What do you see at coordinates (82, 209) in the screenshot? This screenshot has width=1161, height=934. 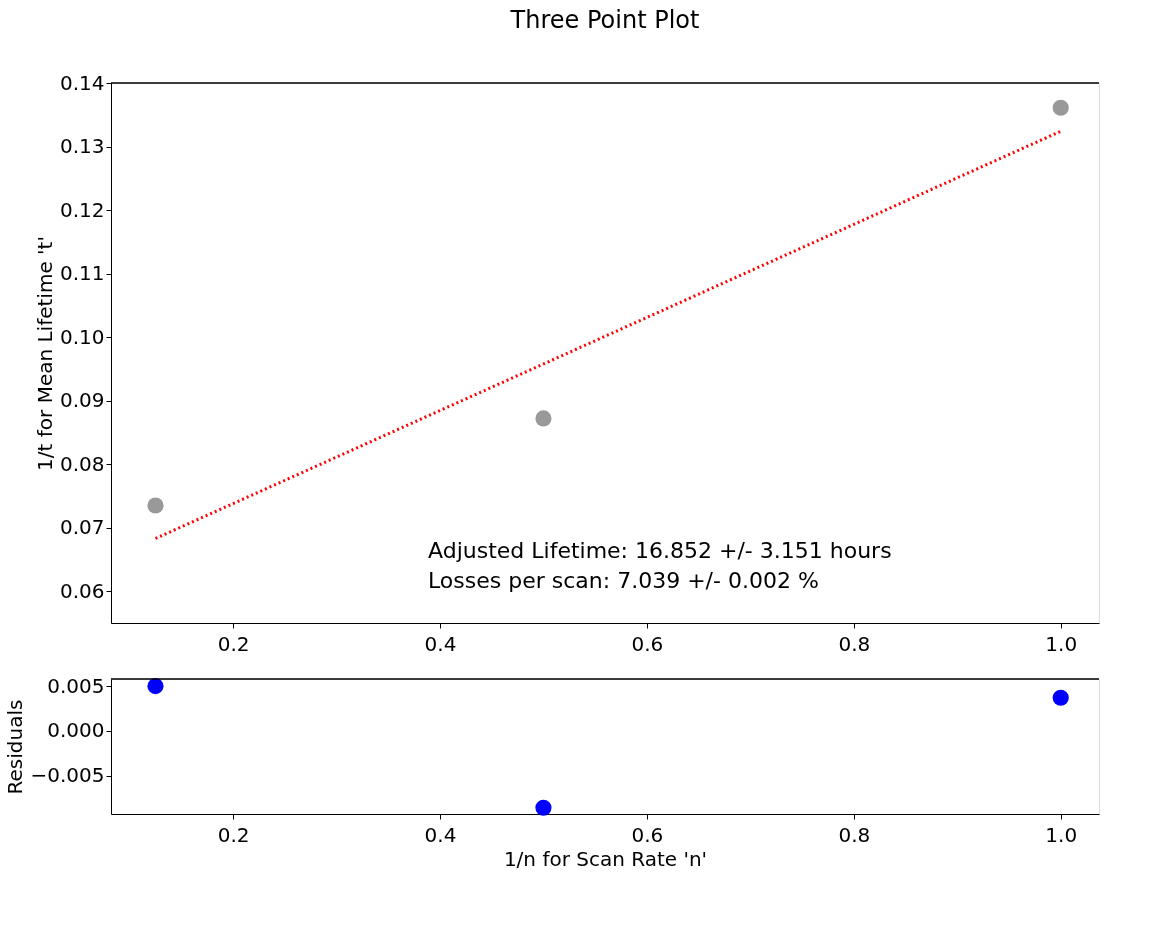 I see `y-tick-label: 0.12` at bounding box center [82, 209].